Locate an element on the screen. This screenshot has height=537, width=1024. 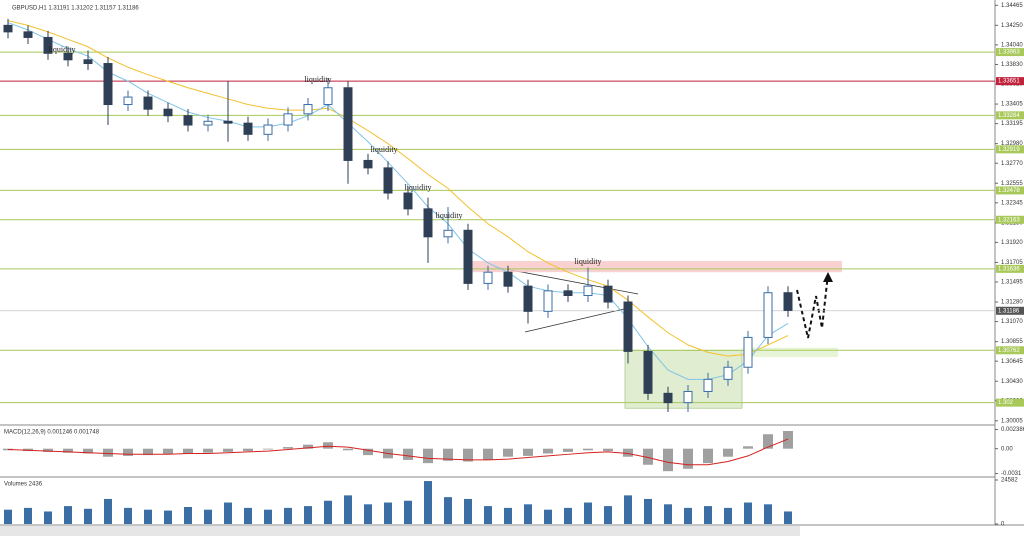
y-tick-label: 1.32555 is located at coordinates (1012, 184).